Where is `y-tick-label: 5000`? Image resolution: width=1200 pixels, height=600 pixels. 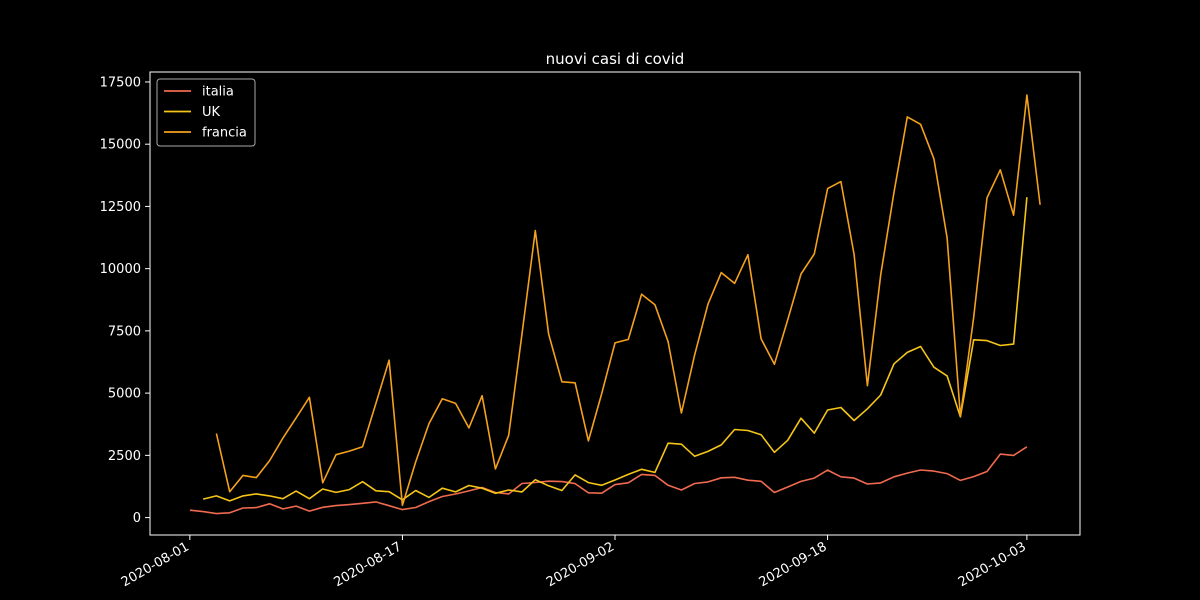
y-tick-label: 5000 is located at coordinates (124, 394).